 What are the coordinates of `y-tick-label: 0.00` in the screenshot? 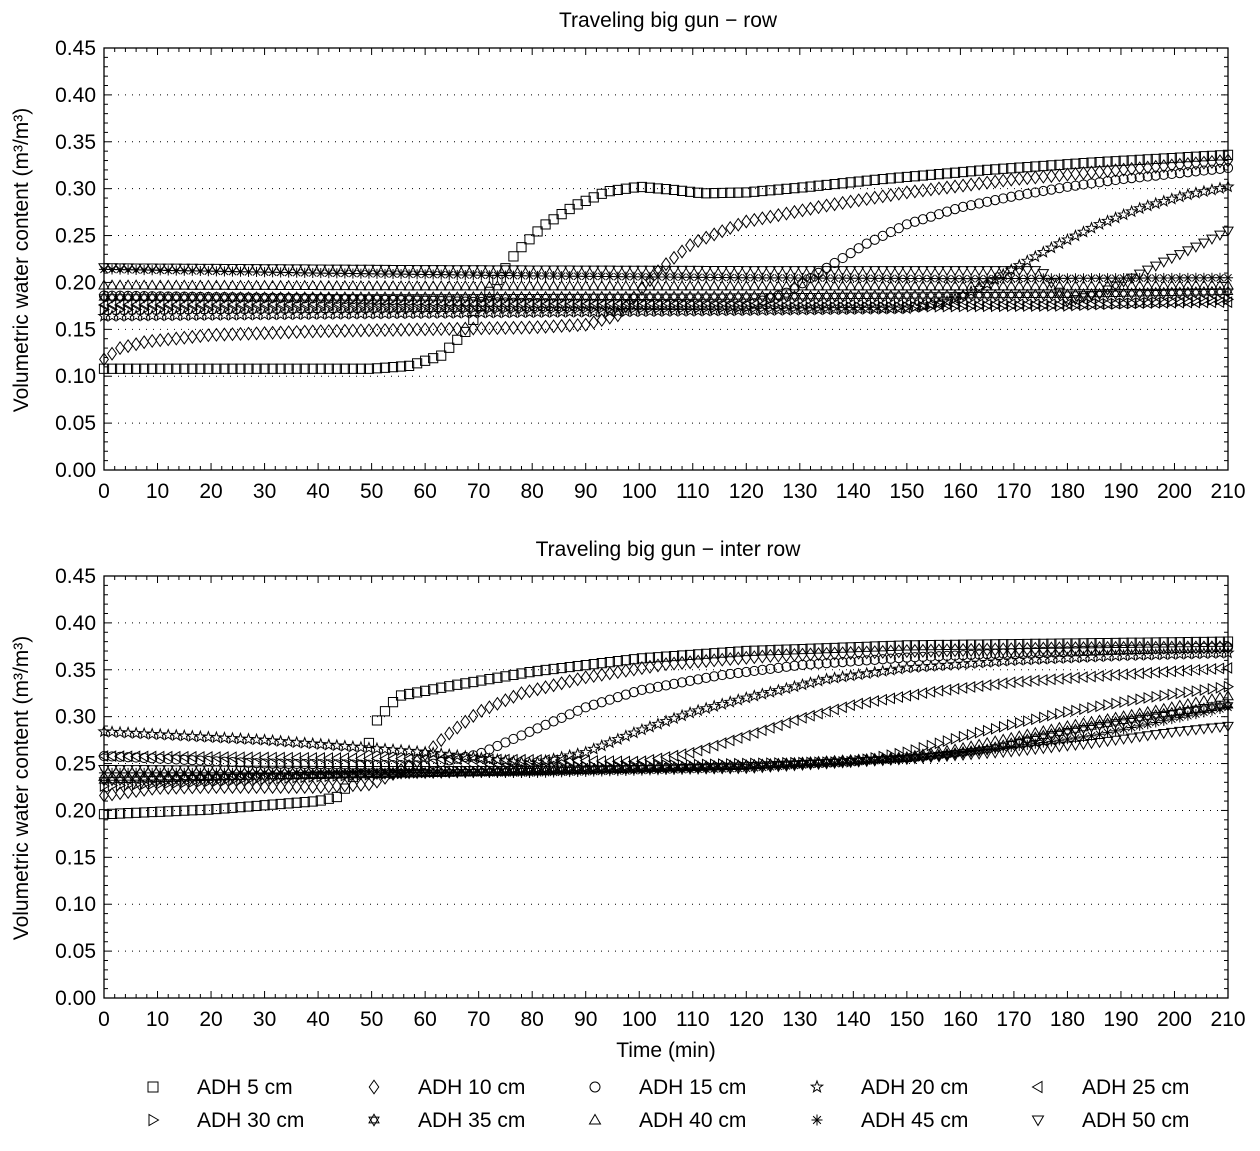 It's located at (75, 470).